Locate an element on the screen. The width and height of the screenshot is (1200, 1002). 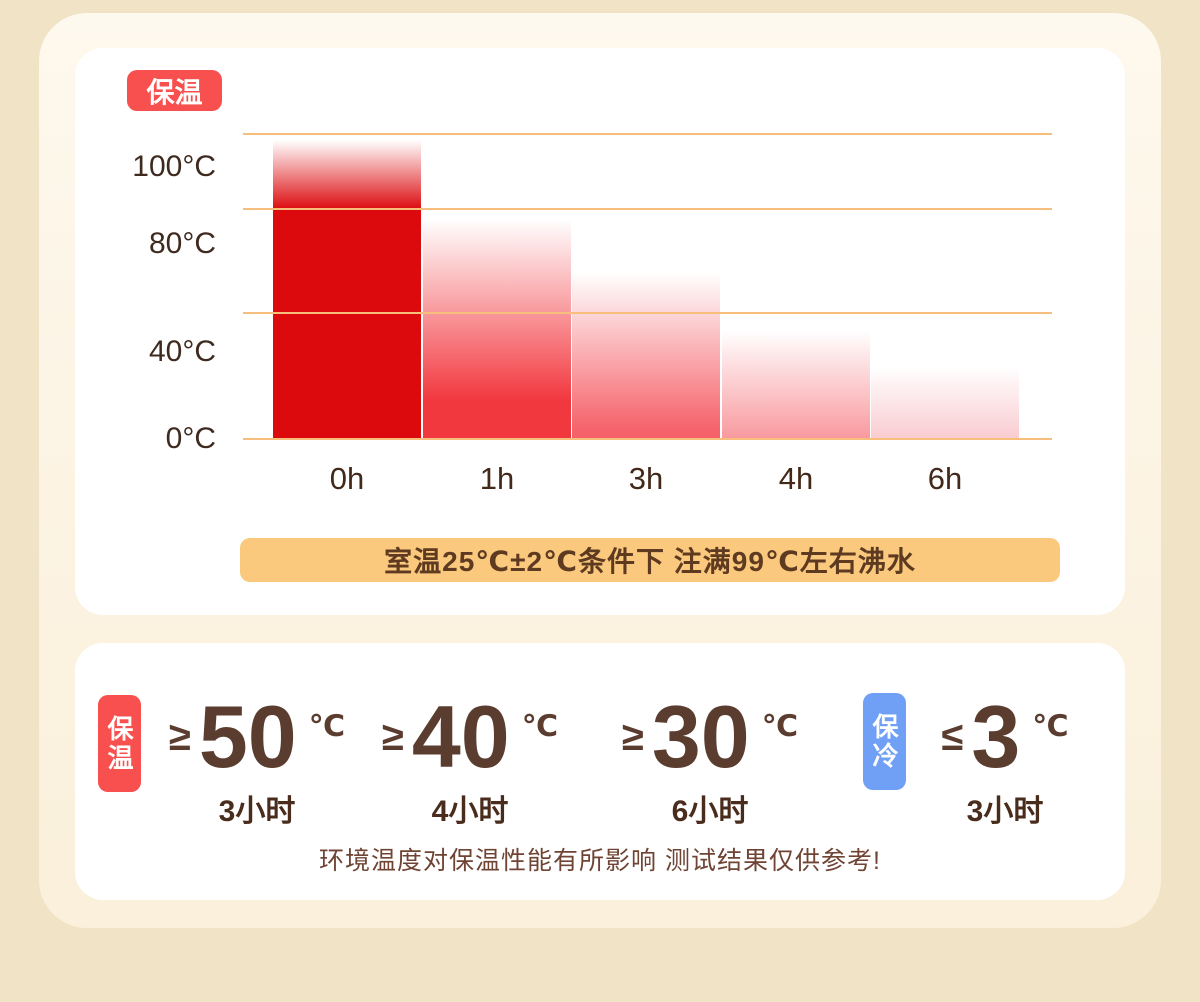
keep-cold-vertical-badge: 保冷 is located at coordinates (884, 741).